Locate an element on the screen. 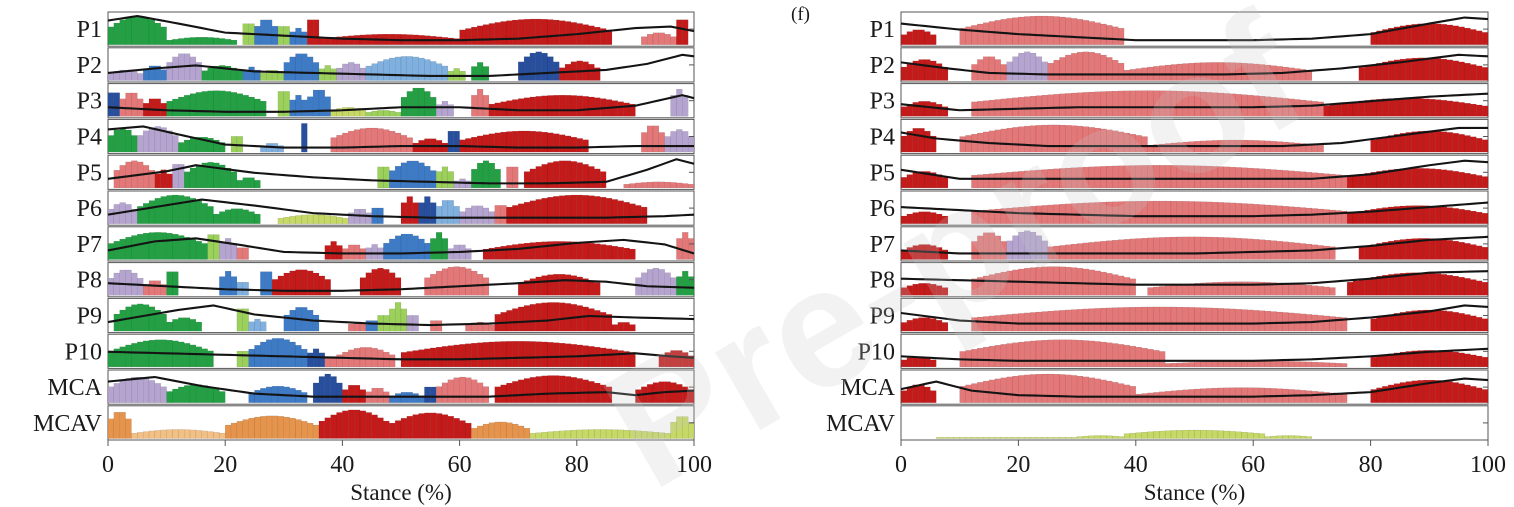  right-row-mca: MCA is located at coordinates (1164, 387).